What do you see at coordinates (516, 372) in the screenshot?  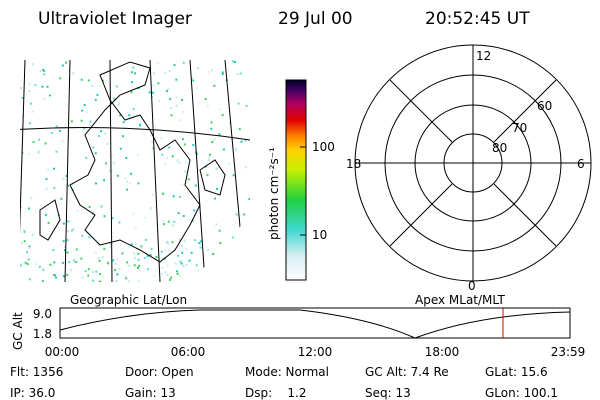 I see `status-field: GLat: 15.6` at bounding box center [516, 372].